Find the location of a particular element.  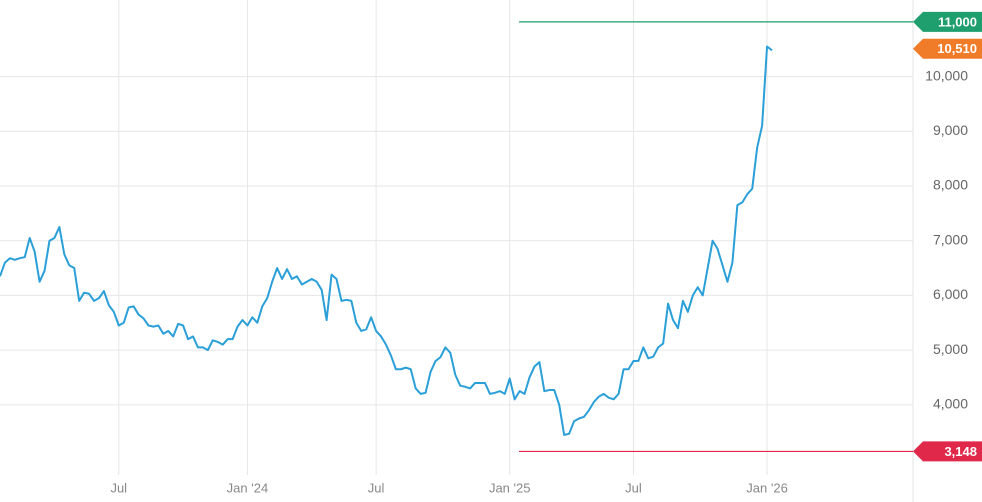

y-tick-label: 8,000 is located at coordinates (950, 185).